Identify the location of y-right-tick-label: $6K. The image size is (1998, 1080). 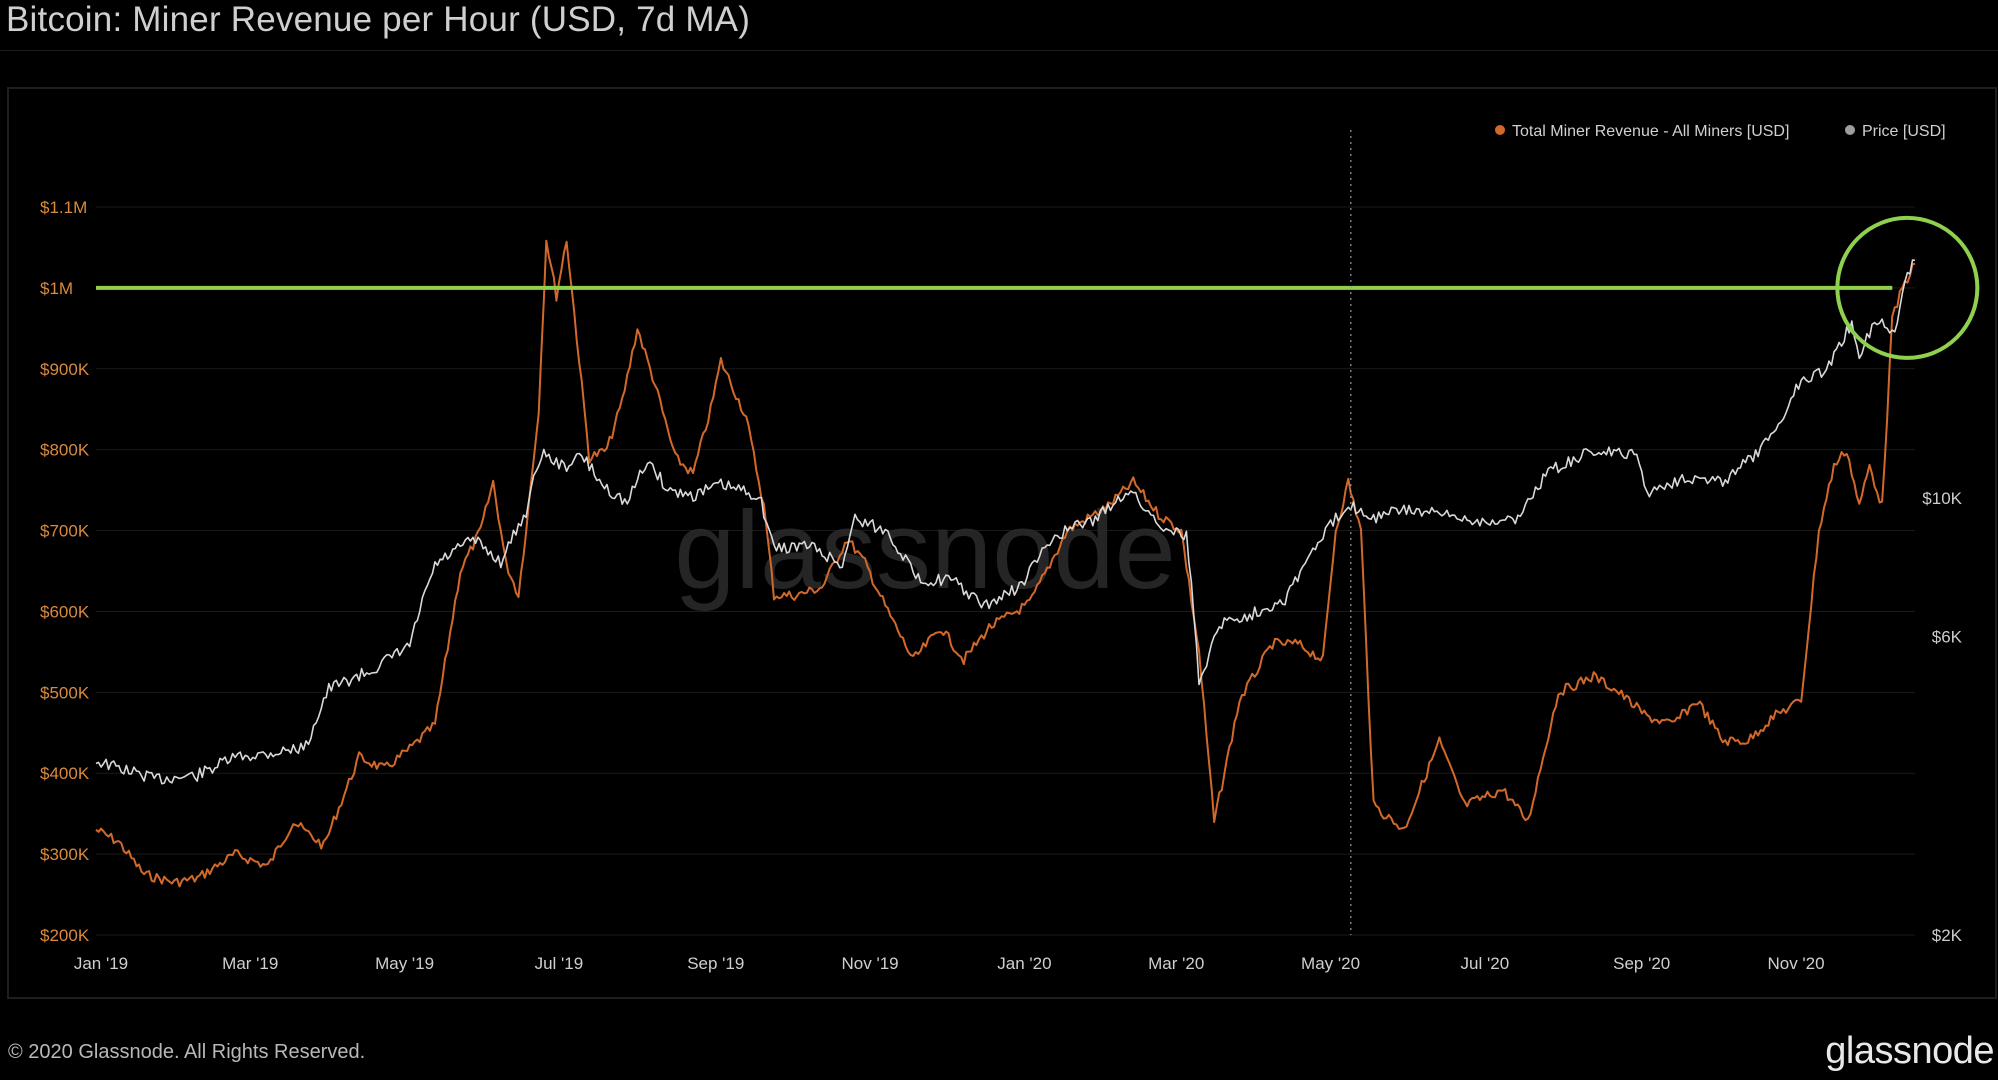
(1947, 637).